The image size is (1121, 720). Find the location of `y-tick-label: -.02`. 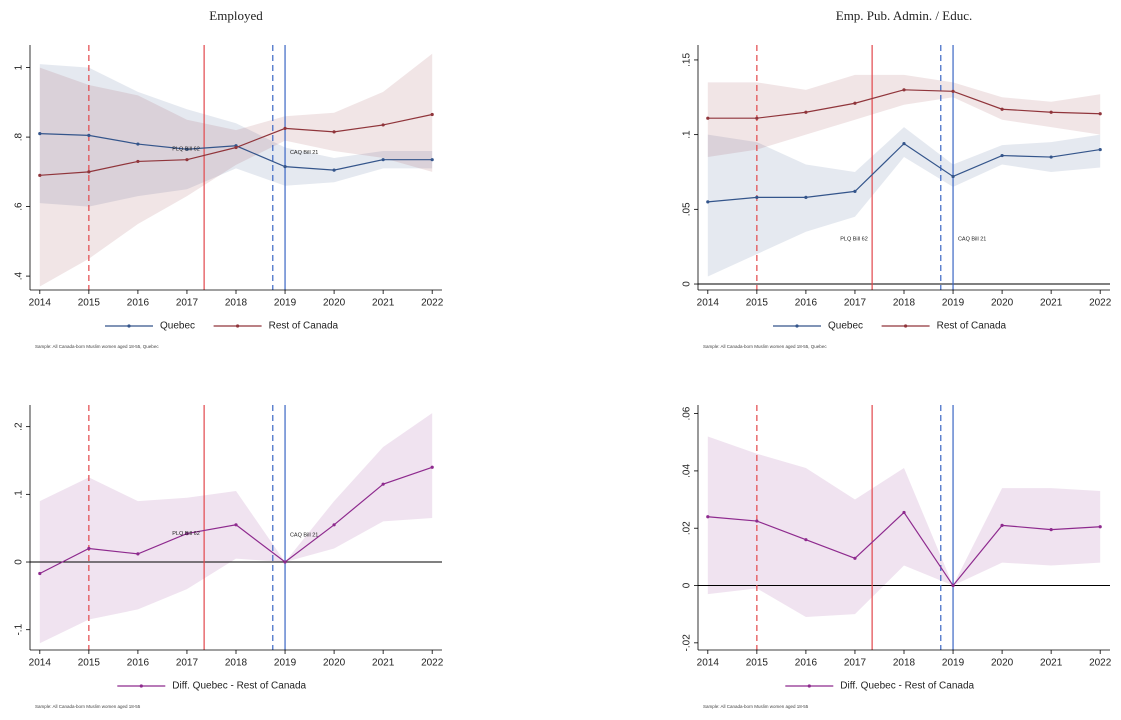

y-tick-label: -.02 is located at coordinates (687, 643).